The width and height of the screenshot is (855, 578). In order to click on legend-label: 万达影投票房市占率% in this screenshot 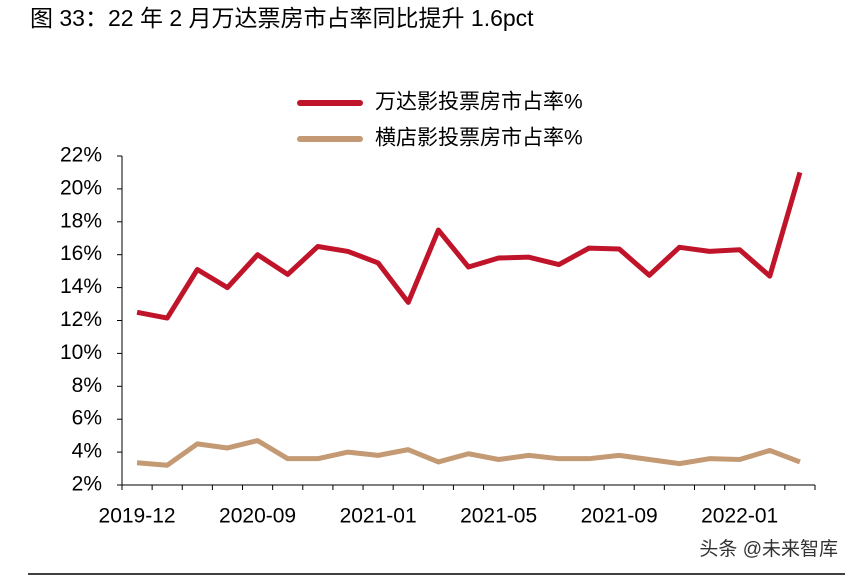, I will do `click(479, 102)`.